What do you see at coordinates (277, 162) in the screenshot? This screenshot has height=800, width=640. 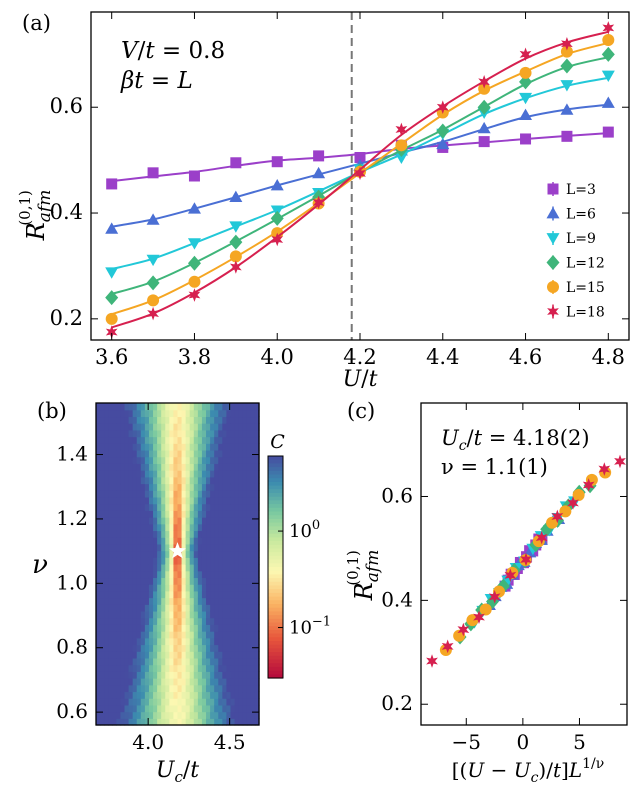 I see `data-point-L=3` at bounding box center [277, 162].